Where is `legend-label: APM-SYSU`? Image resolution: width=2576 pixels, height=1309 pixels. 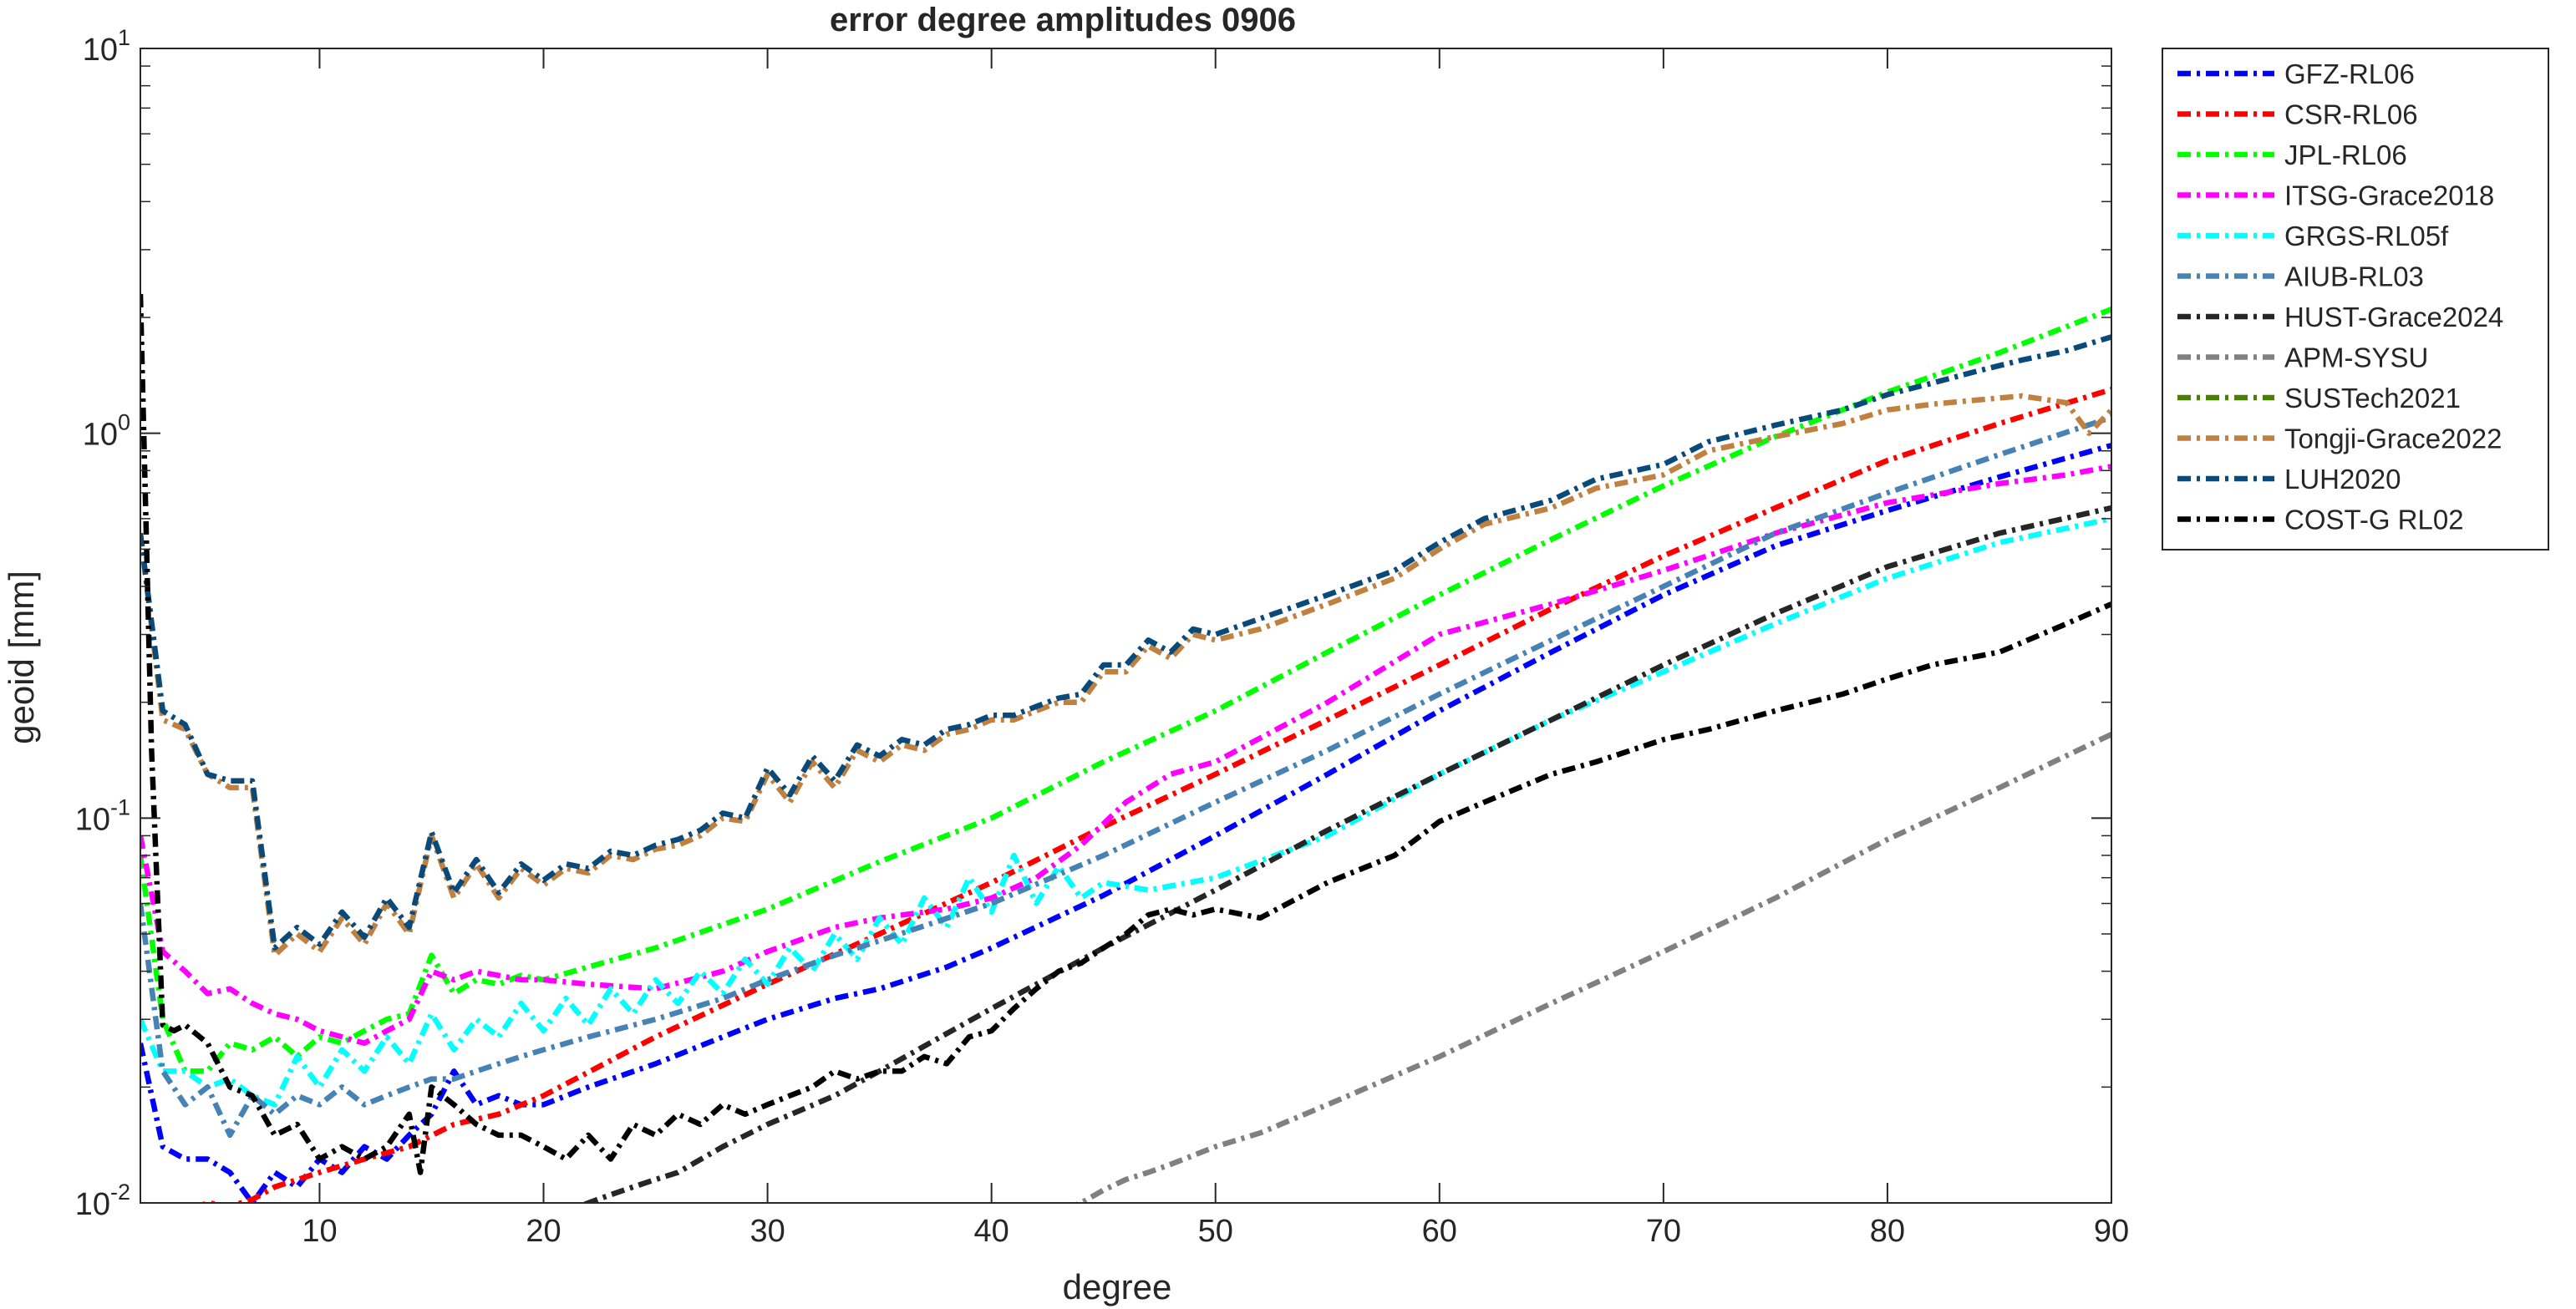 legend-label: APM-SYSU is located at coordinates (2356, 357).